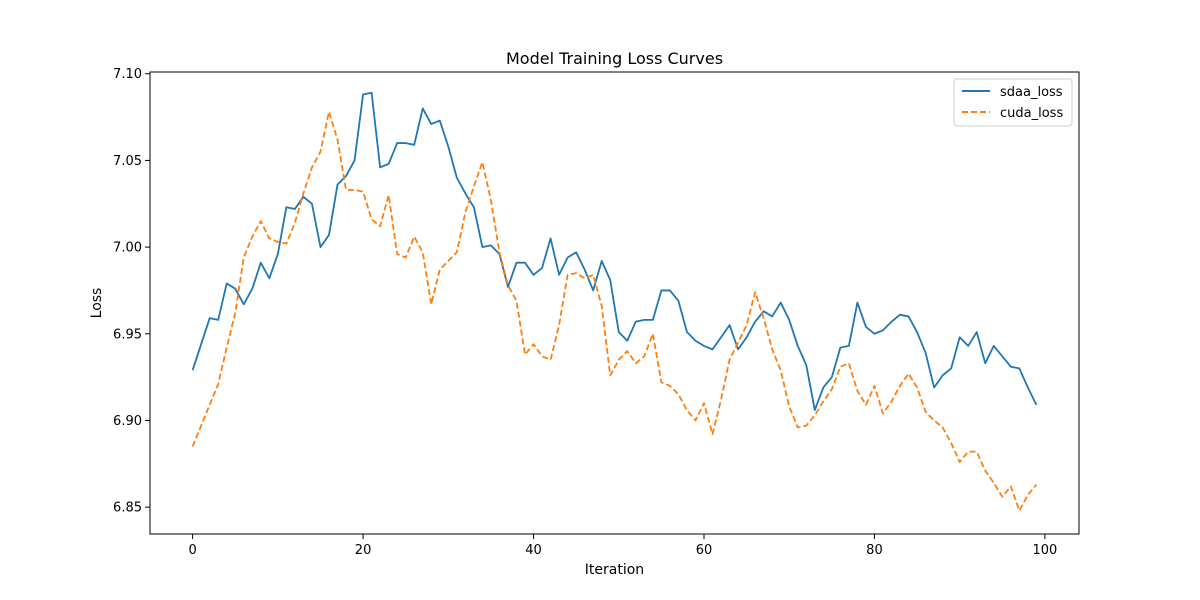 Image resolution: width=1200 pixels, height=600 pixels. I want to click on legend-label-sdaa-loss: sdaa_loss, so click(1031, 92).